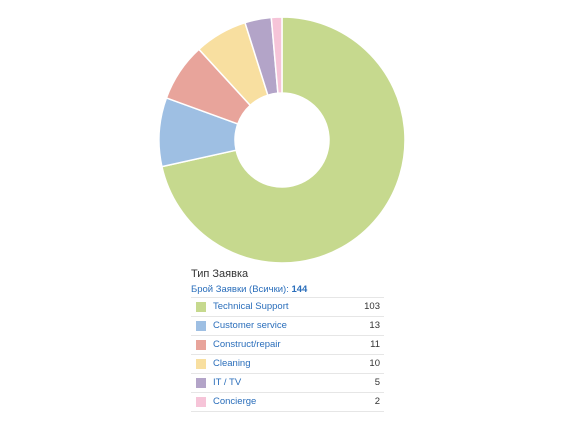 The width and height of the screenshot is (565, 429). What do you see at coordinates (235, 401) in the screenshot?
I see `legend-label: Concierge` at bounding box center [235, 401].